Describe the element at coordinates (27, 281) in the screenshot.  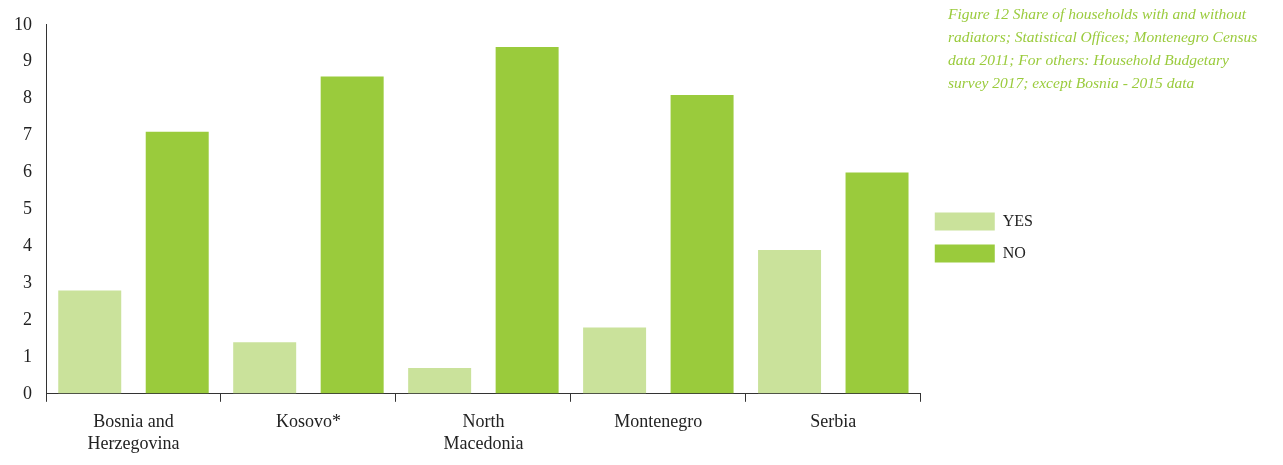
I see `y-tick-label: 3` at that location.